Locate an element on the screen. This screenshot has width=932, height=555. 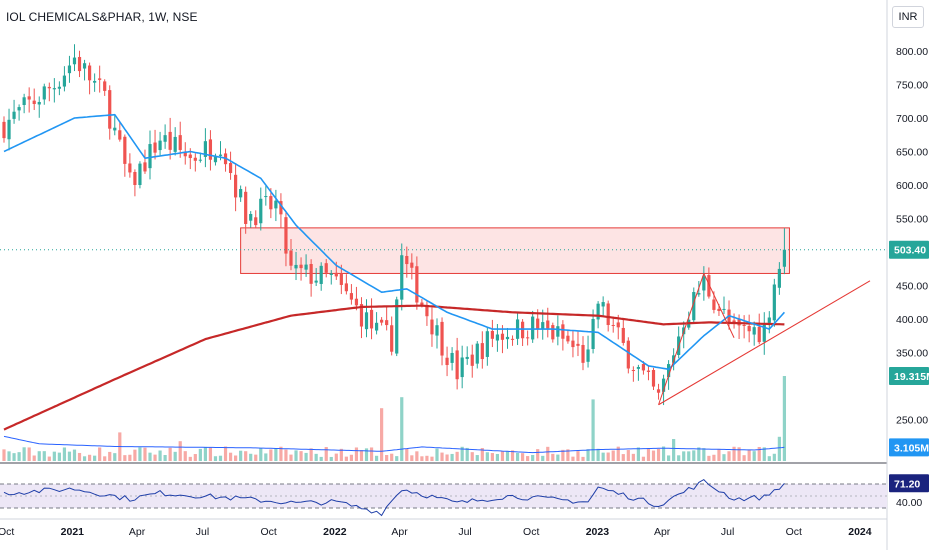
time-tick-label: 2021 is located at coordinates (73, 532).